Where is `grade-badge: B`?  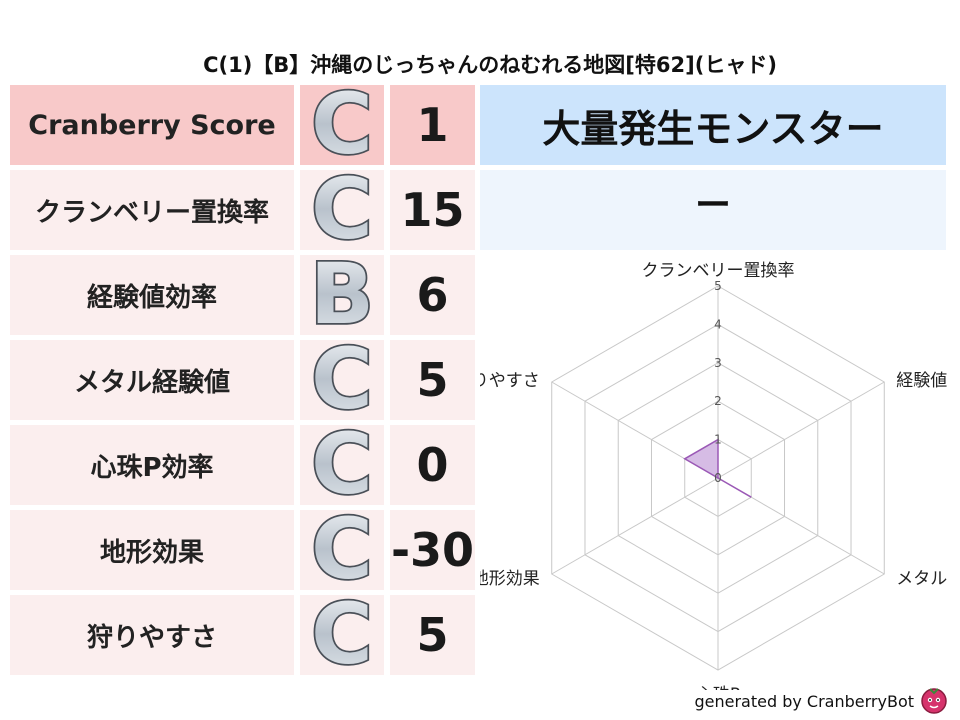
grade-badge: B is located at coordinates (342, 295).